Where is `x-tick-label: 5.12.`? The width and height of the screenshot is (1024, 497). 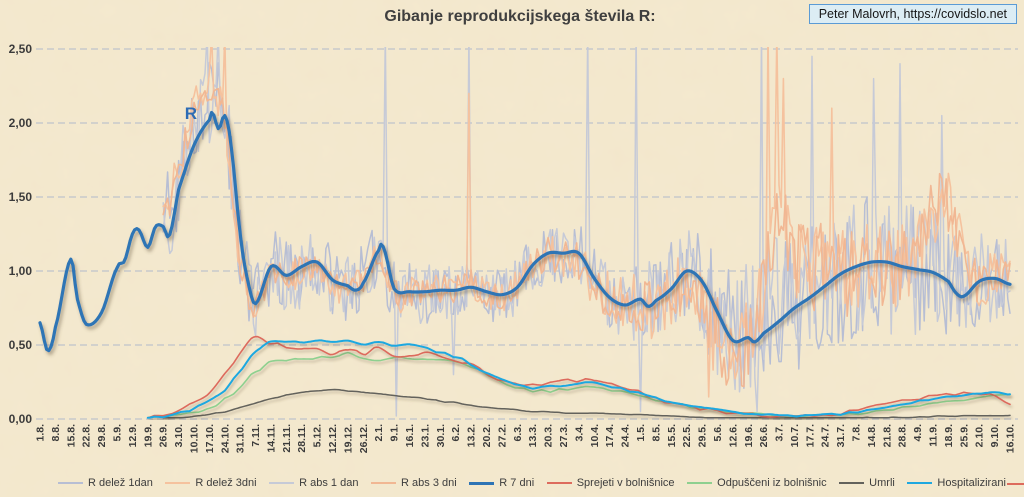 x-tick-label: 5.12. is located at coordinates (318, 435).